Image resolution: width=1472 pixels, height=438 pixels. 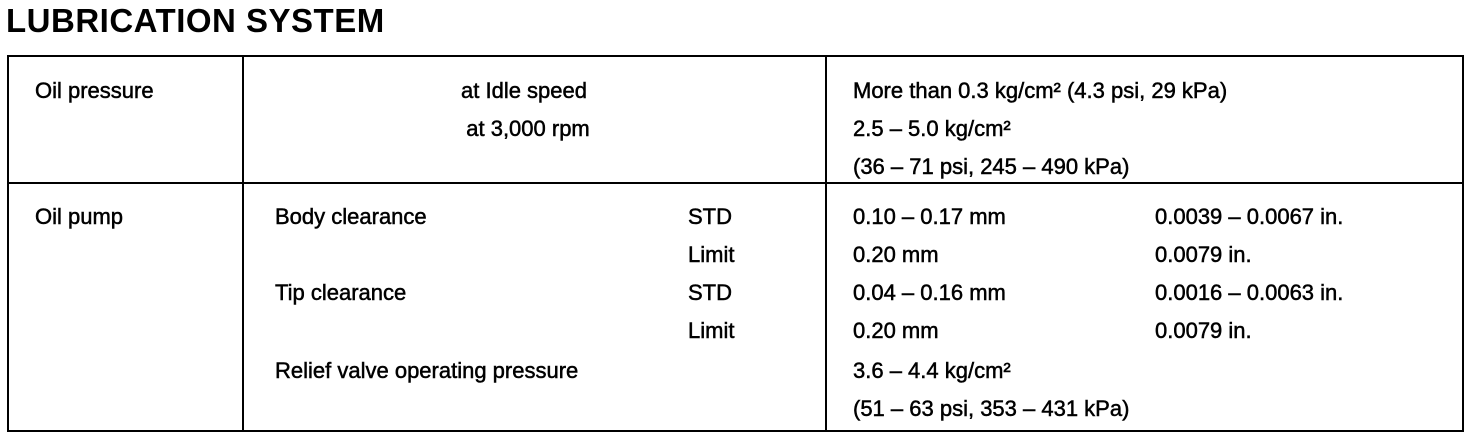 I want to click on condition: at Idle speed, so click(x=524, y=91).